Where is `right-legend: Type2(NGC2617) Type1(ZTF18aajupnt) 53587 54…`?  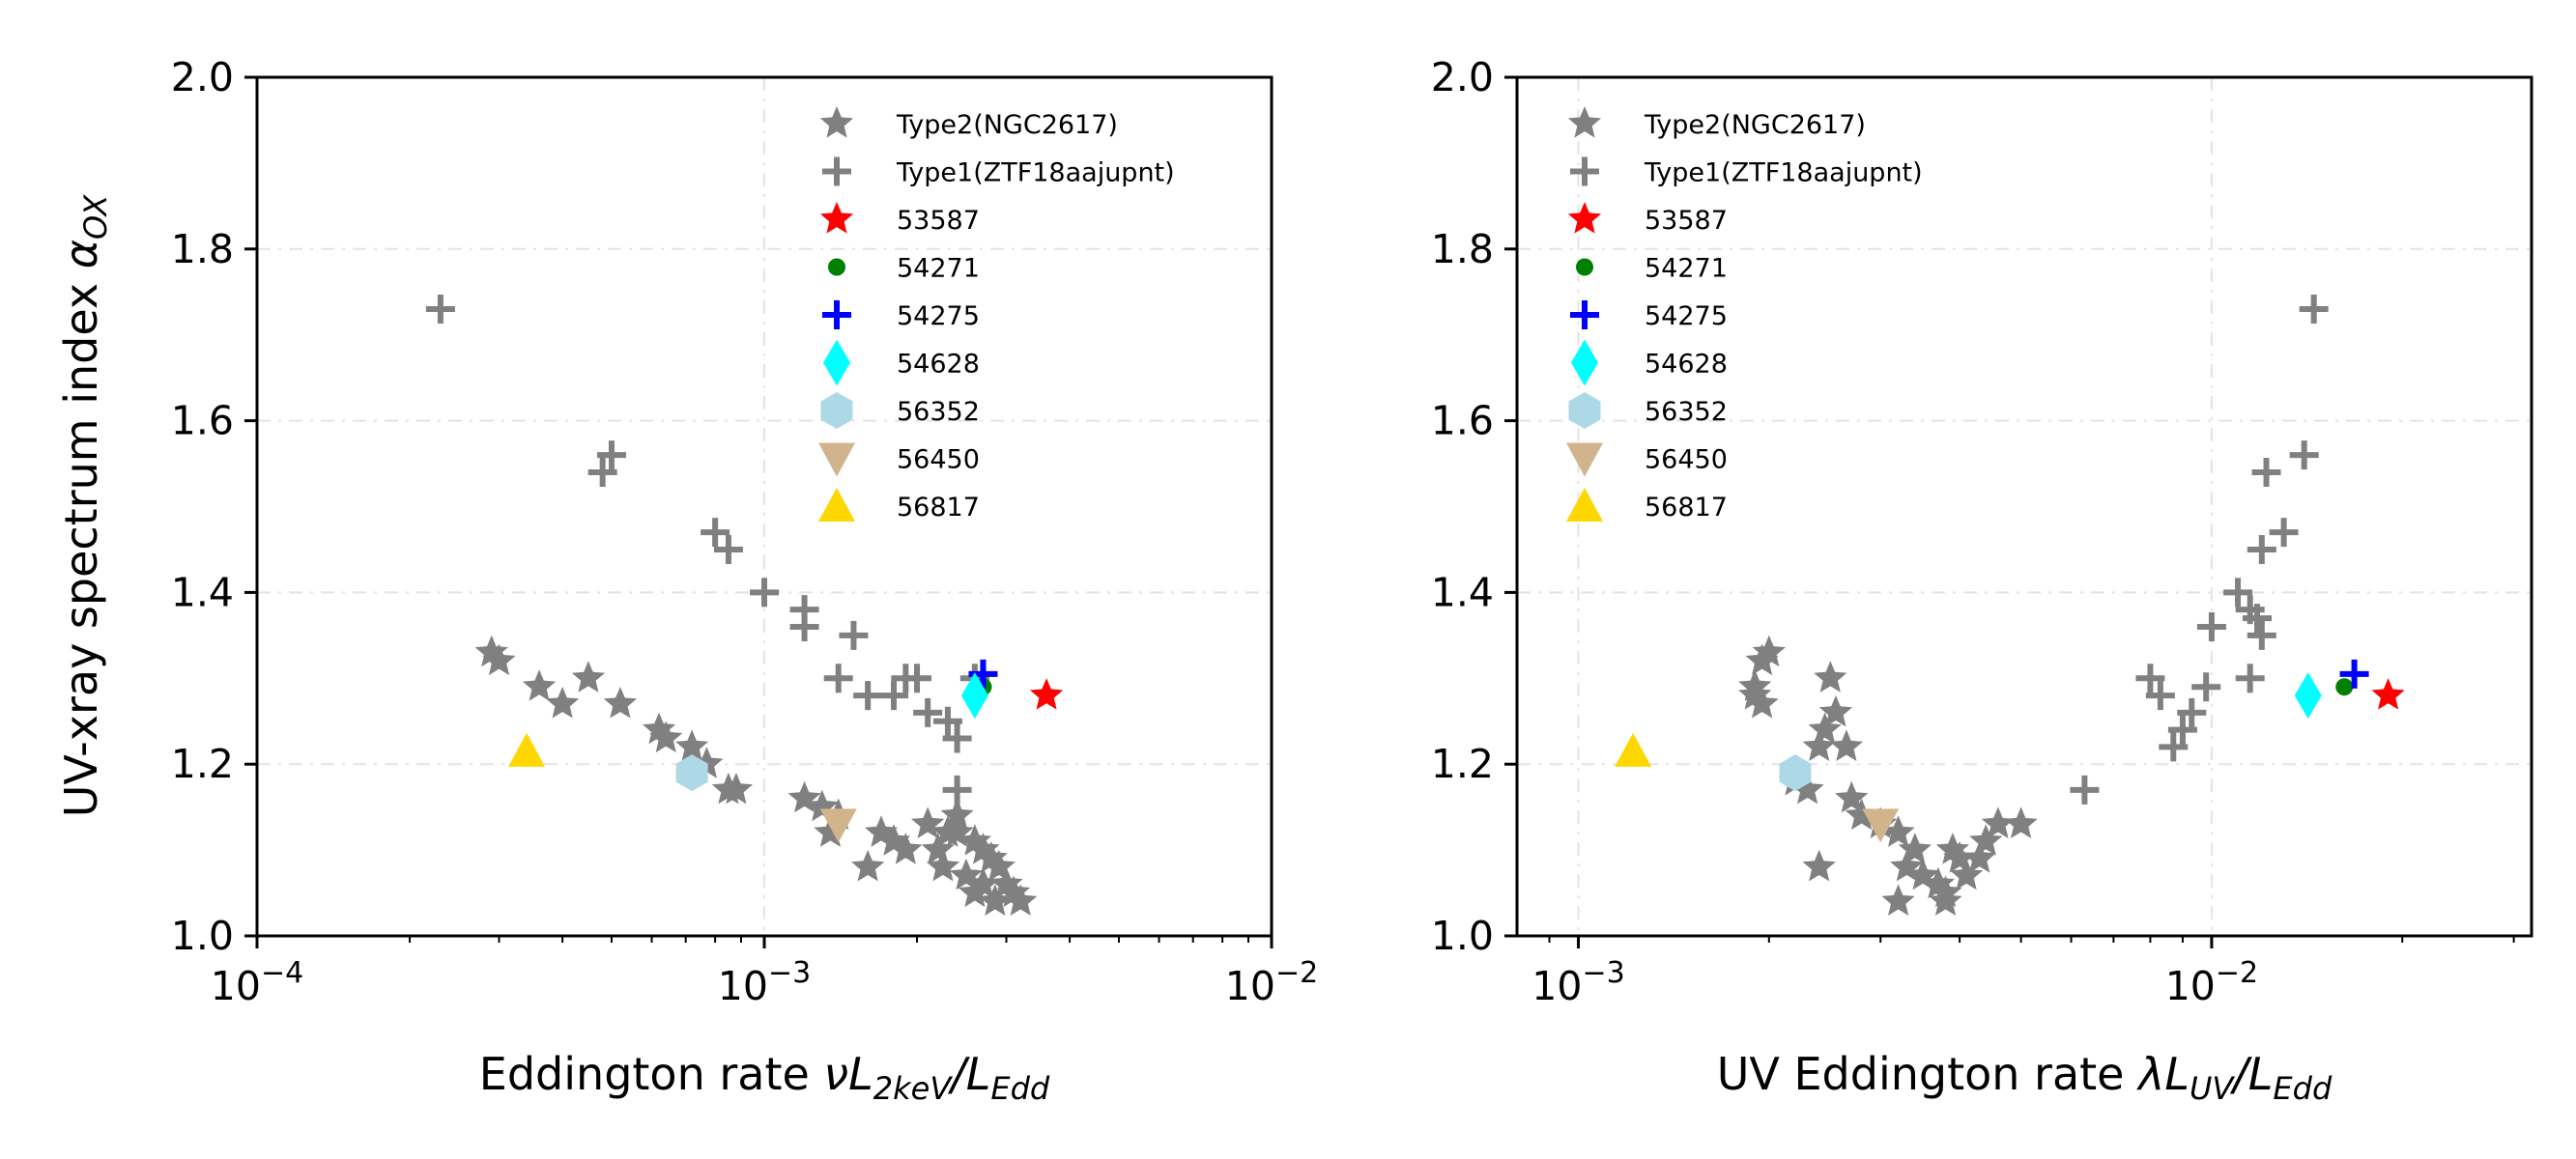 right-legend: Type2(NGC2617) Type1(ZTF18aajupnt) 53587 54… is located at coordinates (1745, 314).